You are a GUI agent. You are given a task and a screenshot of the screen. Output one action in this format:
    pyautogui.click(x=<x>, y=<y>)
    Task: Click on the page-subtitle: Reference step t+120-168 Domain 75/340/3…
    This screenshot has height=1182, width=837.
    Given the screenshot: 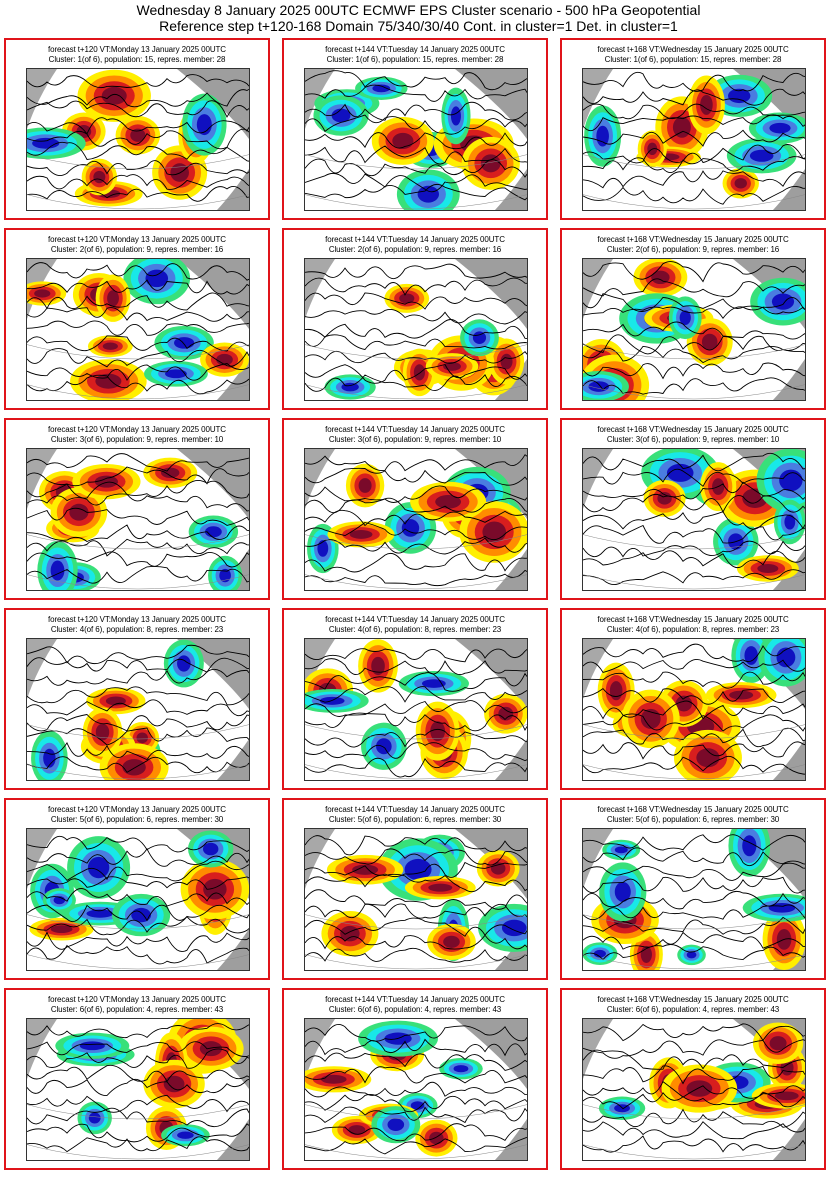 What is the action you would take?
    pyautogui.click(x=418, y=26)
    